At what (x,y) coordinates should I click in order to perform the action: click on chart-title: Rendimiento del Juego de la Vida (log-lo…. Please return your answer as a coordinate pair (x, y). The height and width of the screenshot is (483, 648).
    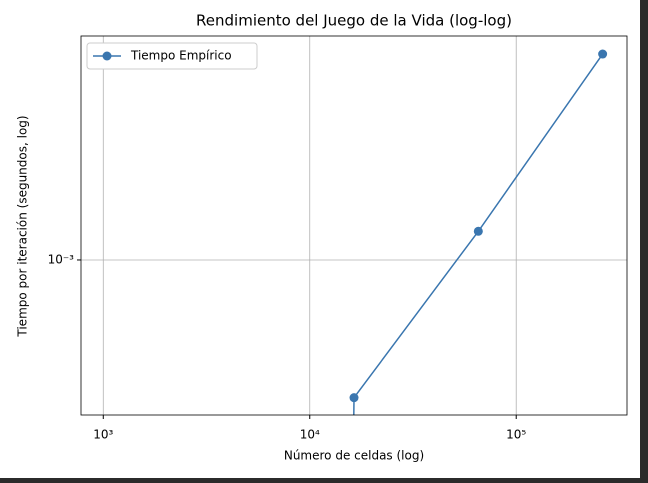
    Looking at the image, I should click on (354, 21).